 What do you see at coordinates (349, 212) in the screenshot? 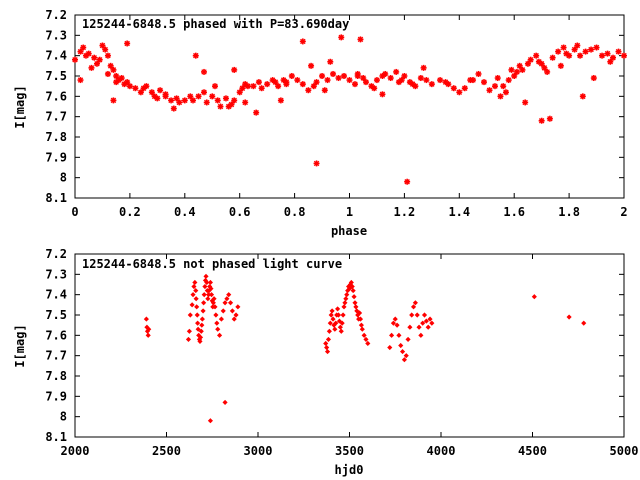
I see `phased-x-tick-label: 1` at bounding box center [349, 212].